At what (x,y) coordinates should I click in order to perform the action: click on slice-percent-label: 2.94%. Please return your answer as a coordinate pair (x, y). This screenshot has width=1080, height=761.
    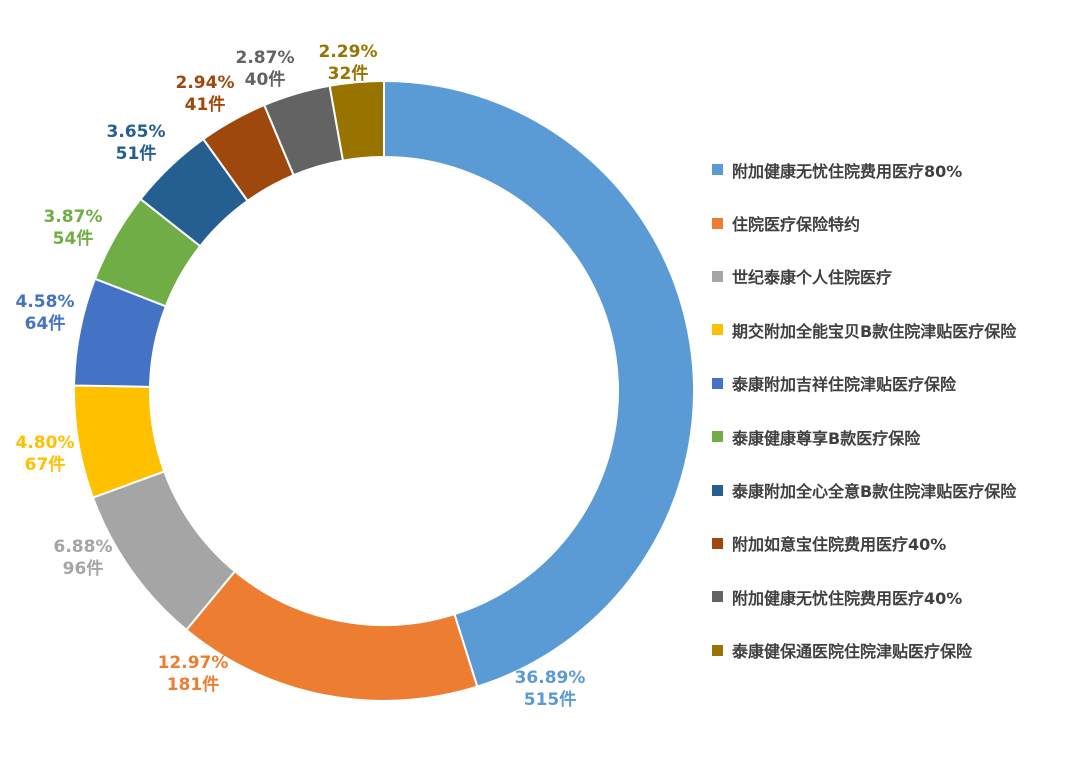
    Looking at the image, I should click on (205, 83).